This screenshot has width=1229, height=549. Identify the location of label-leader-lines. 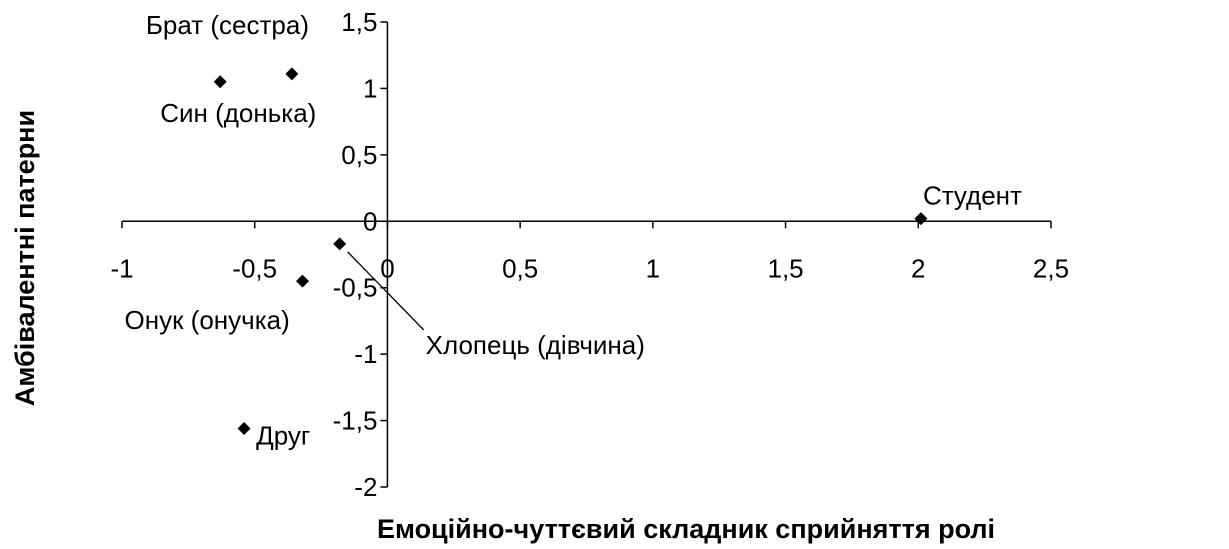
(386, 291).